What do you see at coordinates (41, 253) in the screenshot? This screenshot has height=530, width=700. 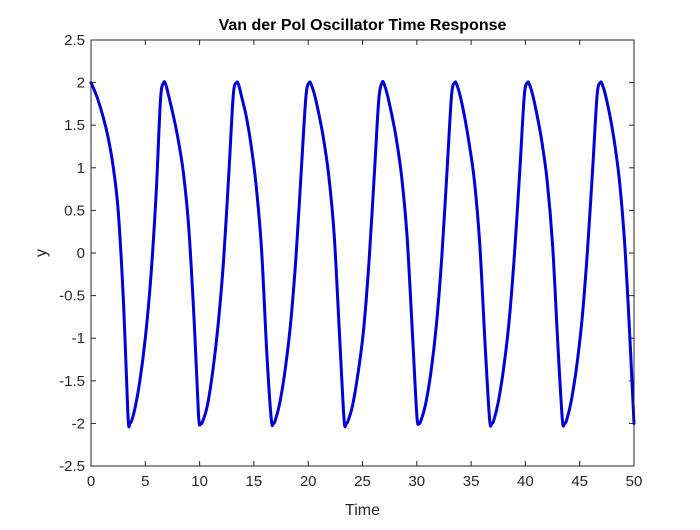 I see `y-axis-title: y` at bounding box center [41, 253].